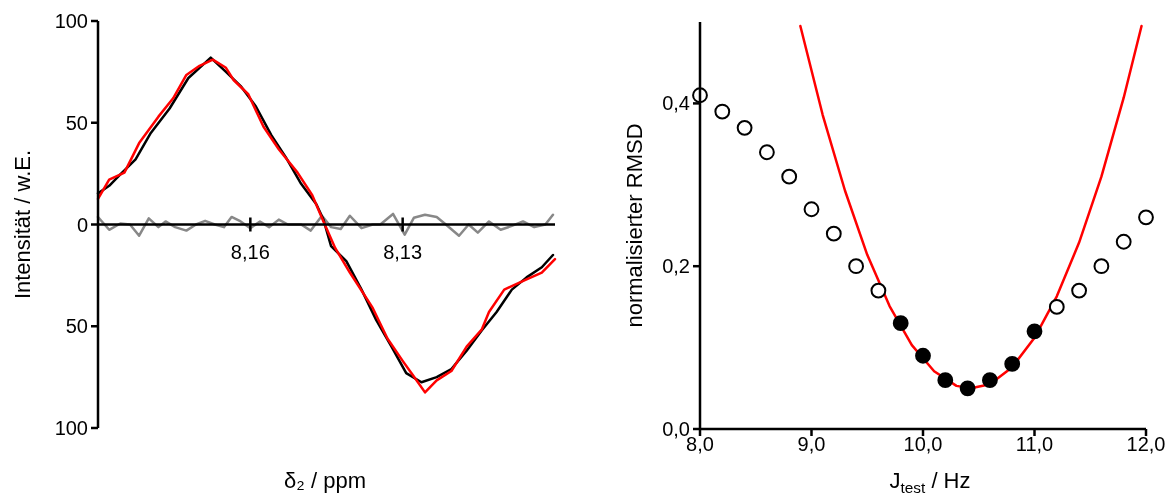  Describe the element at coordinates (22, 224) in the screenshot. I see `y-axis-title: Intensität / w.E.` at that location.